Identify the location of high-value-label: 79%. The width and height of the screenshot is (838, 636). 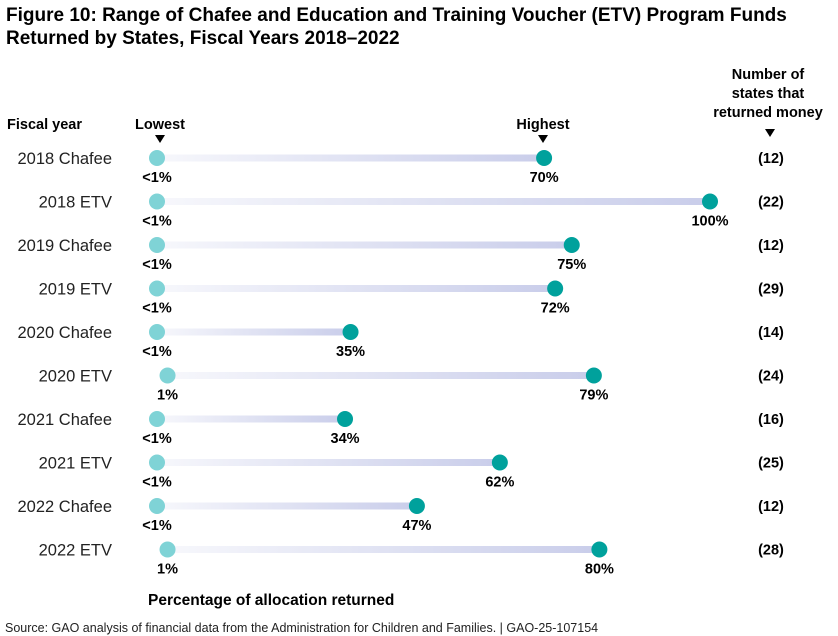
(593, 396).